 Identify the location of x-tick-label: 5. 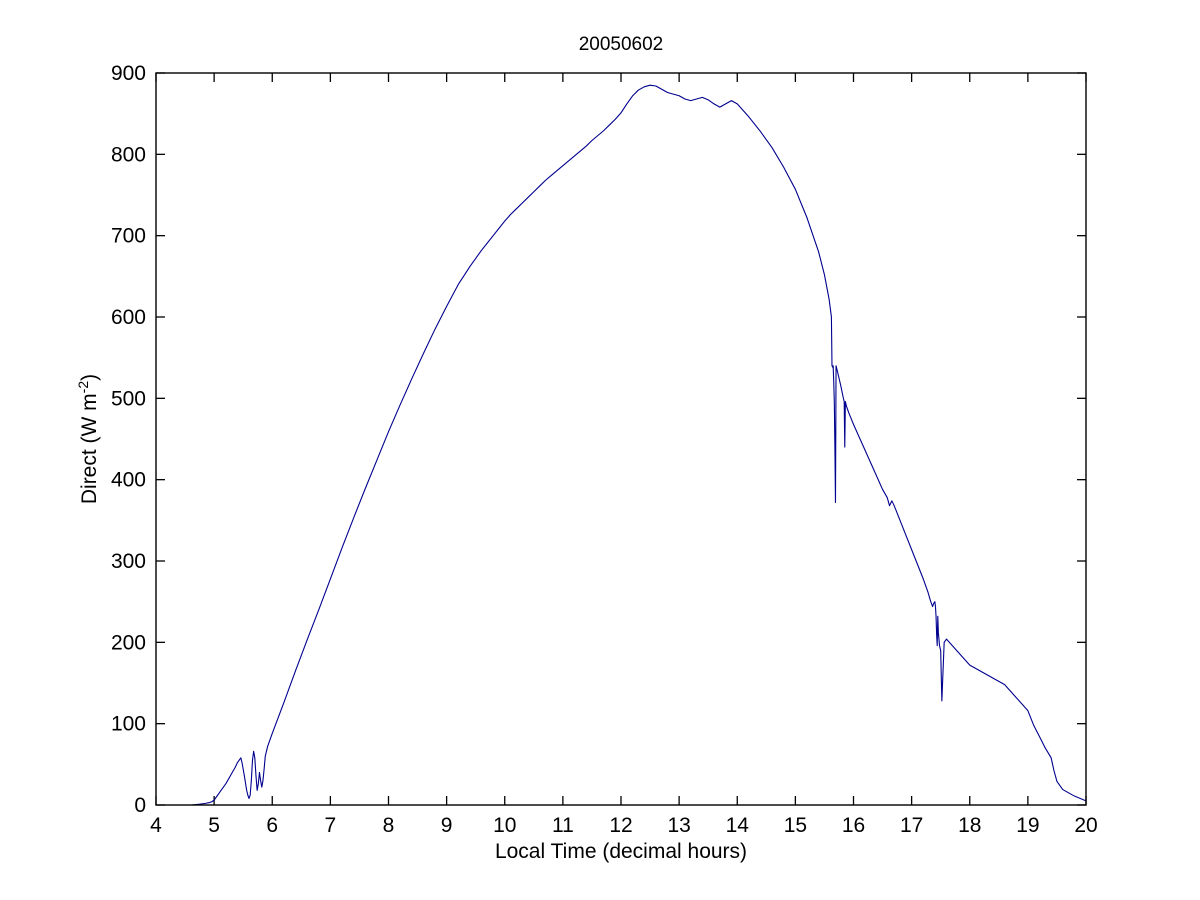
(214, 825).